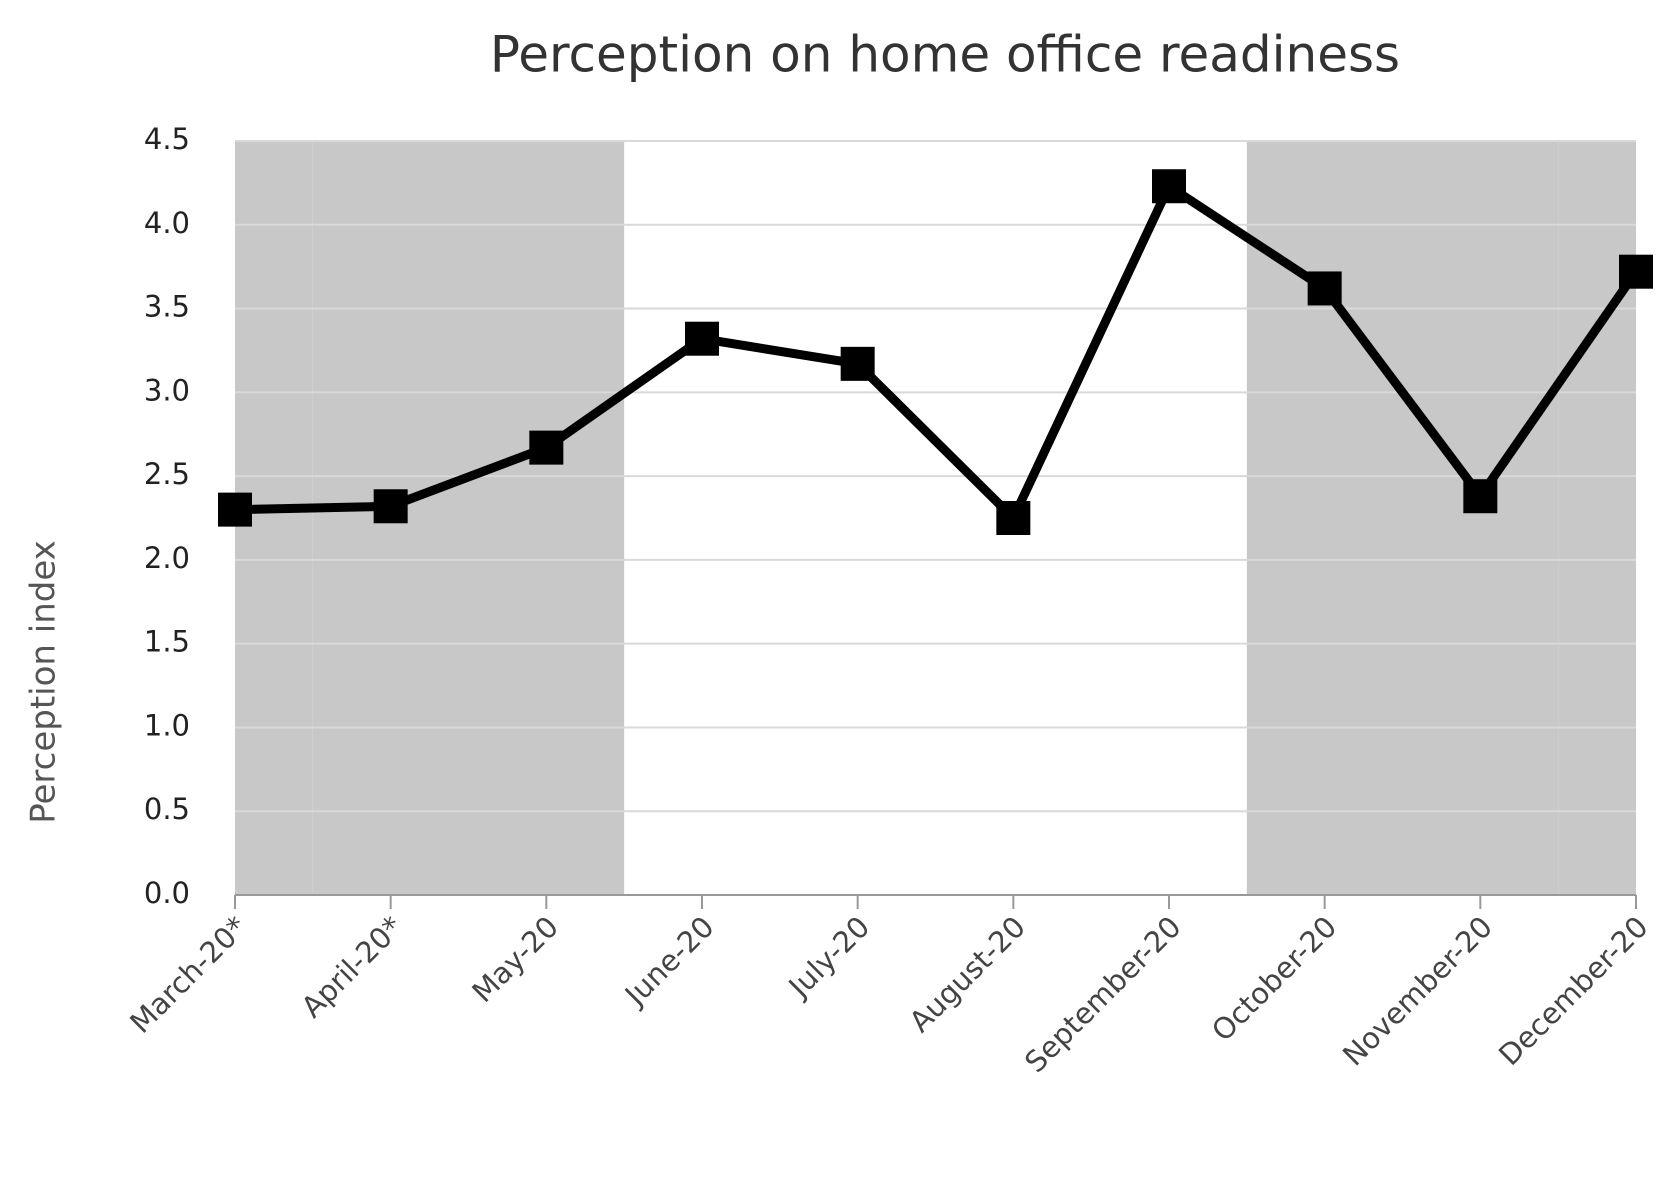 Image resolution: width=1672 pixels, height=1200 pixels. Describe the element at coordinates (945, 55) in the screenshot. I see `chart-title: Perception on home office readiness` at that location.